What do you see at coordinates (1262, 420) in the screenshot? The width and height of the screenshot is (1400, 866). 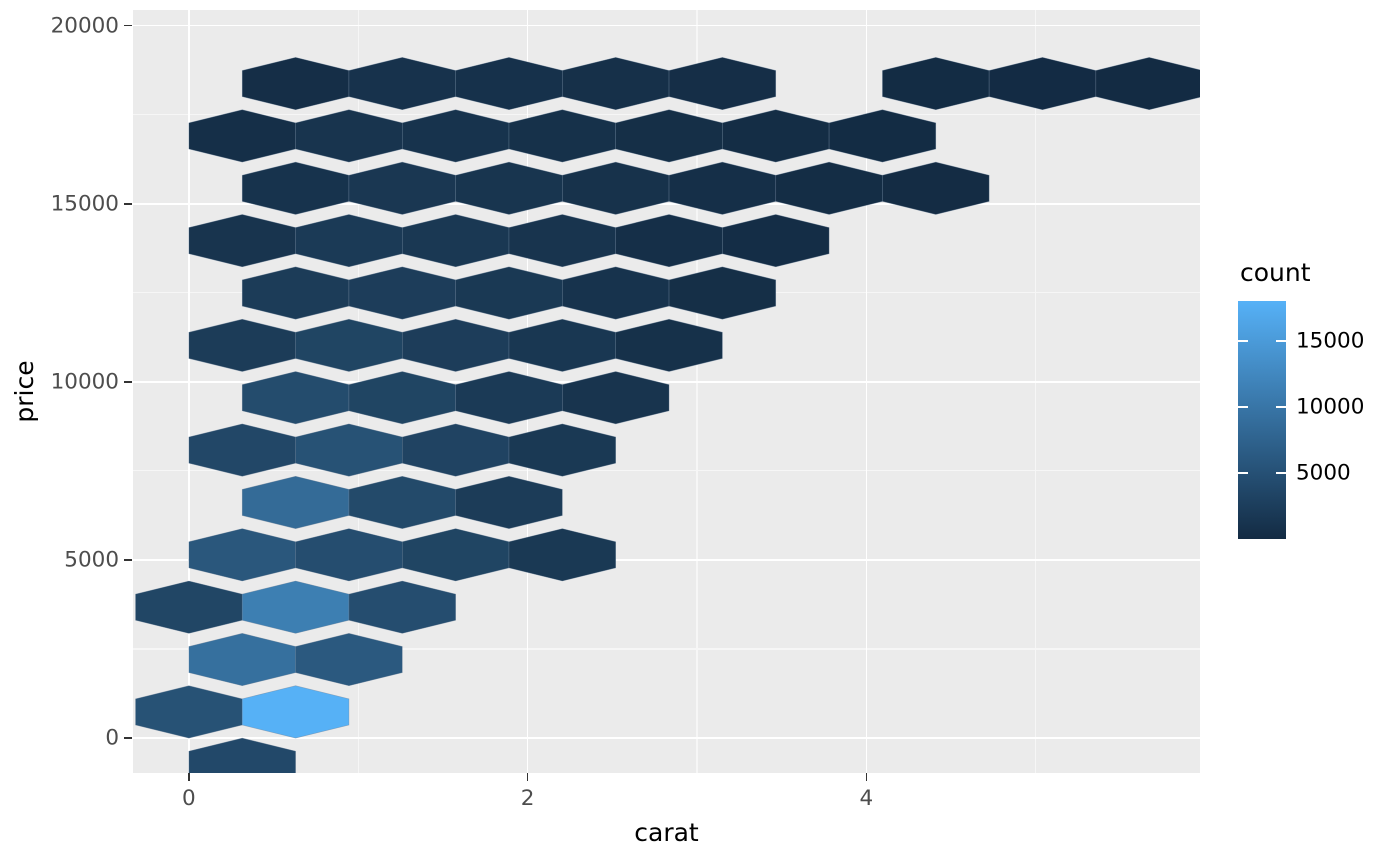 I see `legend-colorbar` at bounding box center [1262, 420].